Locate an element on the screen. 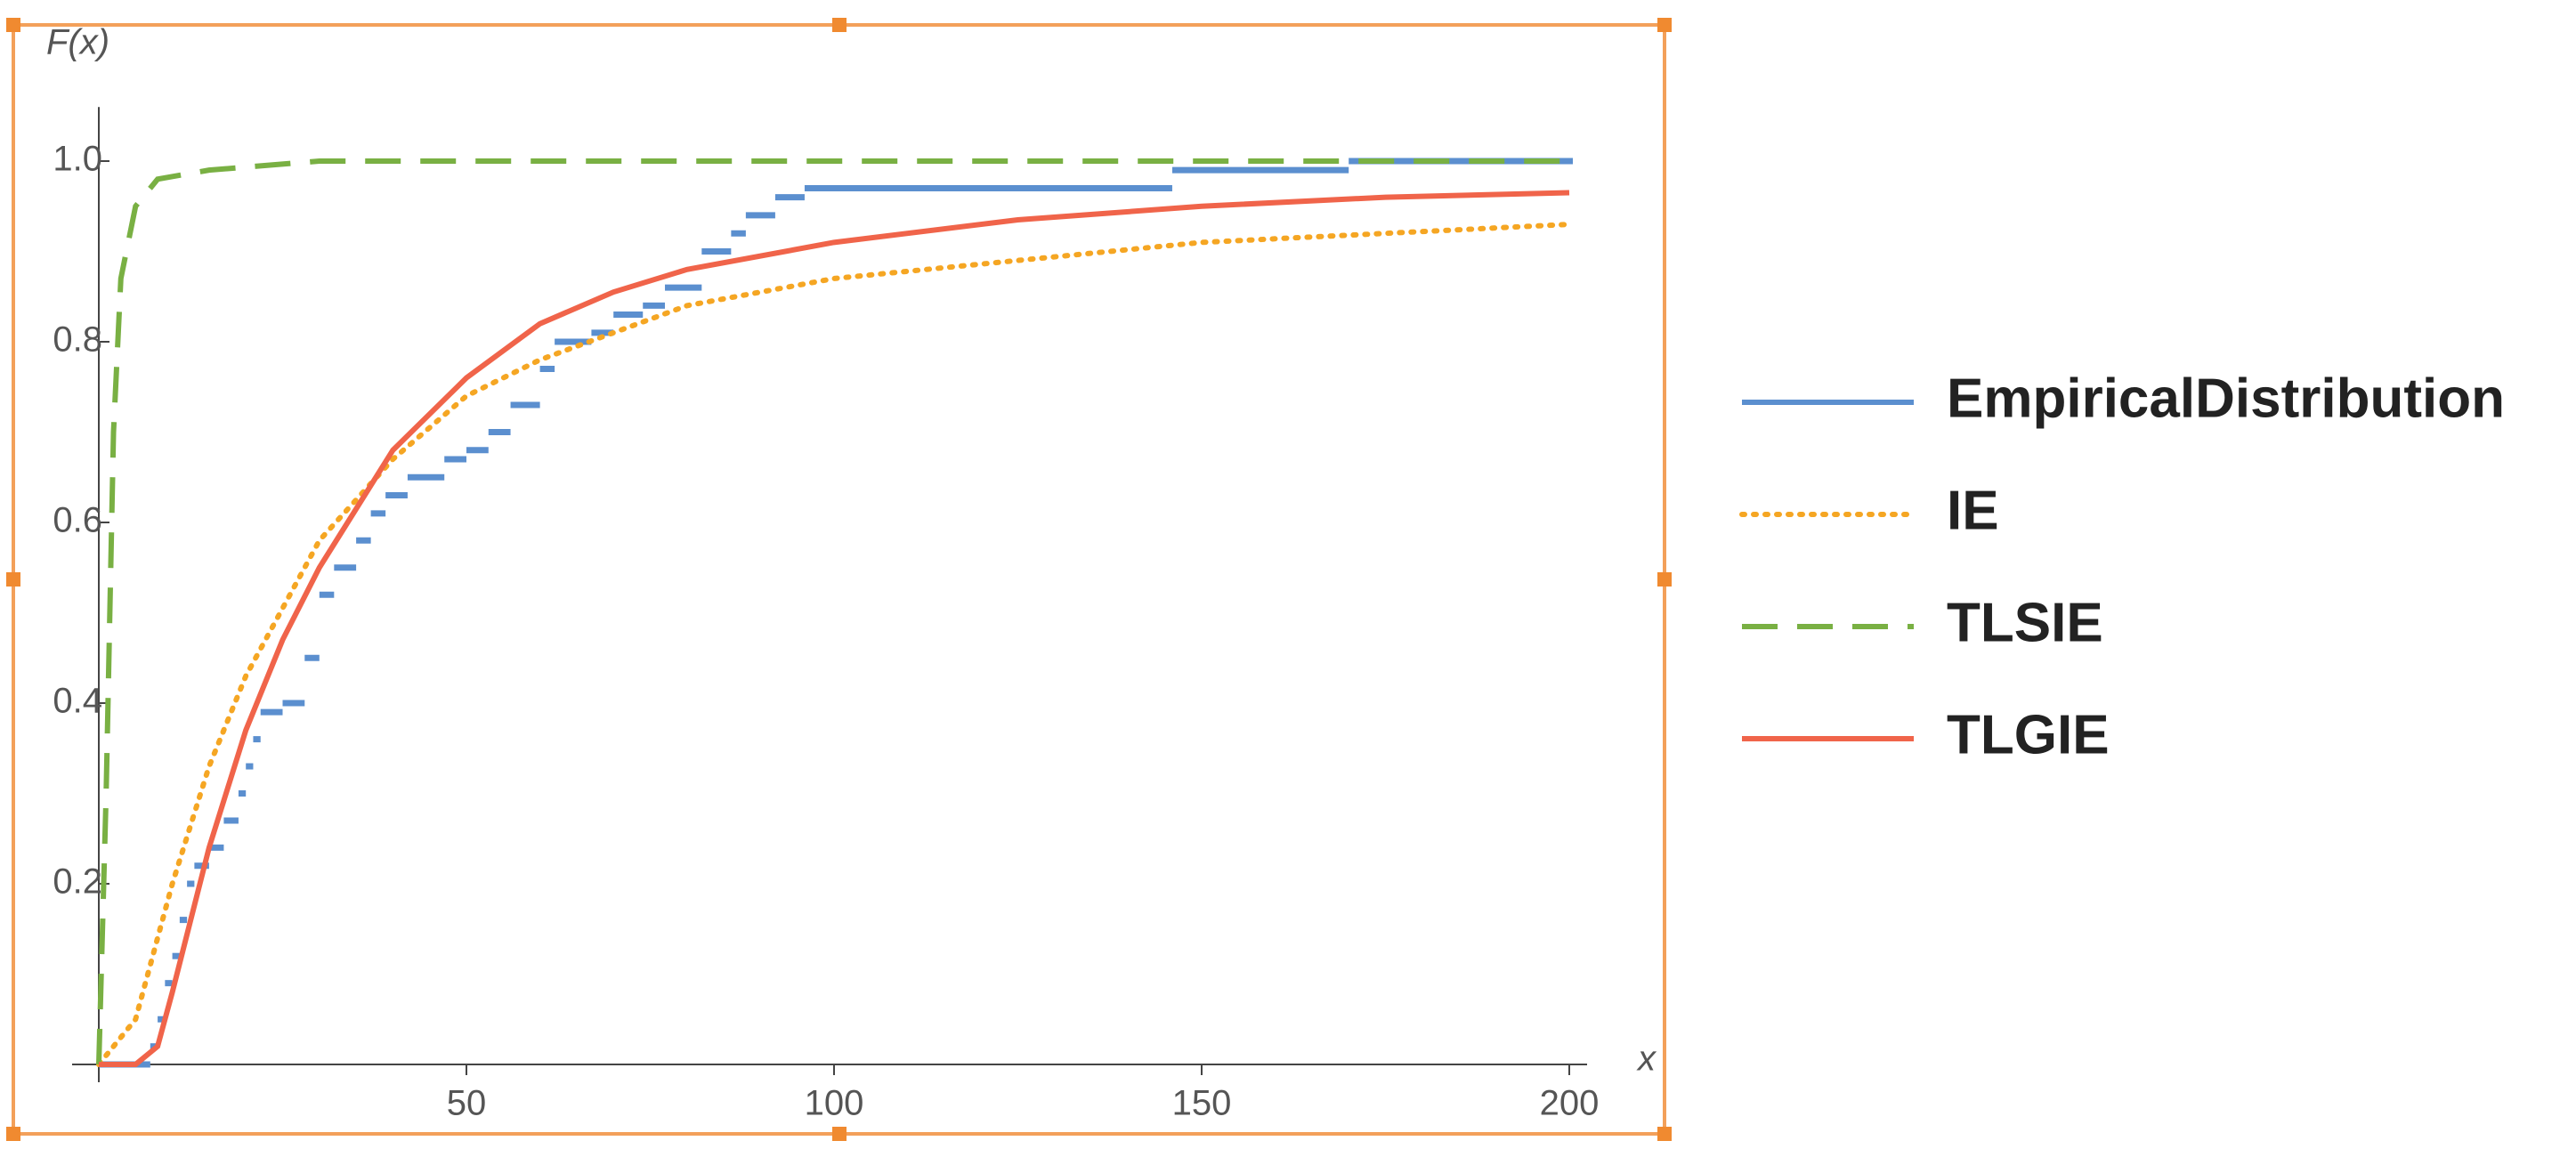 This screenshot has width=2576, height=1157. x-axis-label: x is located at coordinates (1646, 1059).